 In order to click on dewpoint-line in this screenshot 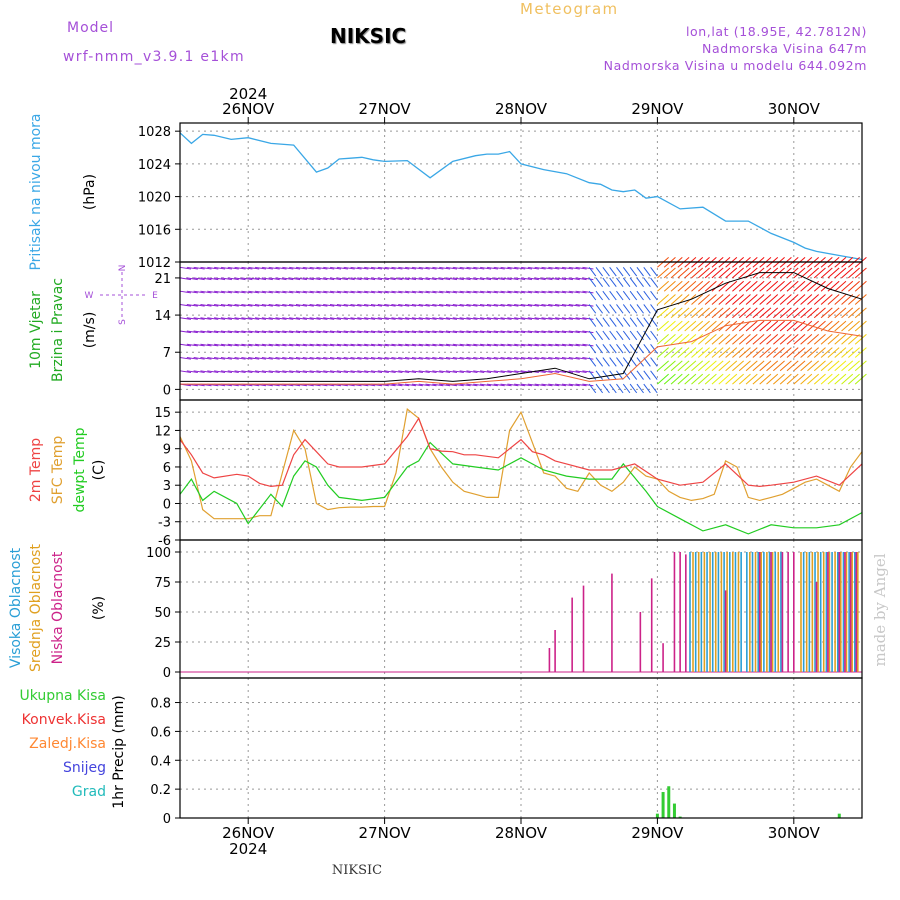, I will do `click(521, 488)`.